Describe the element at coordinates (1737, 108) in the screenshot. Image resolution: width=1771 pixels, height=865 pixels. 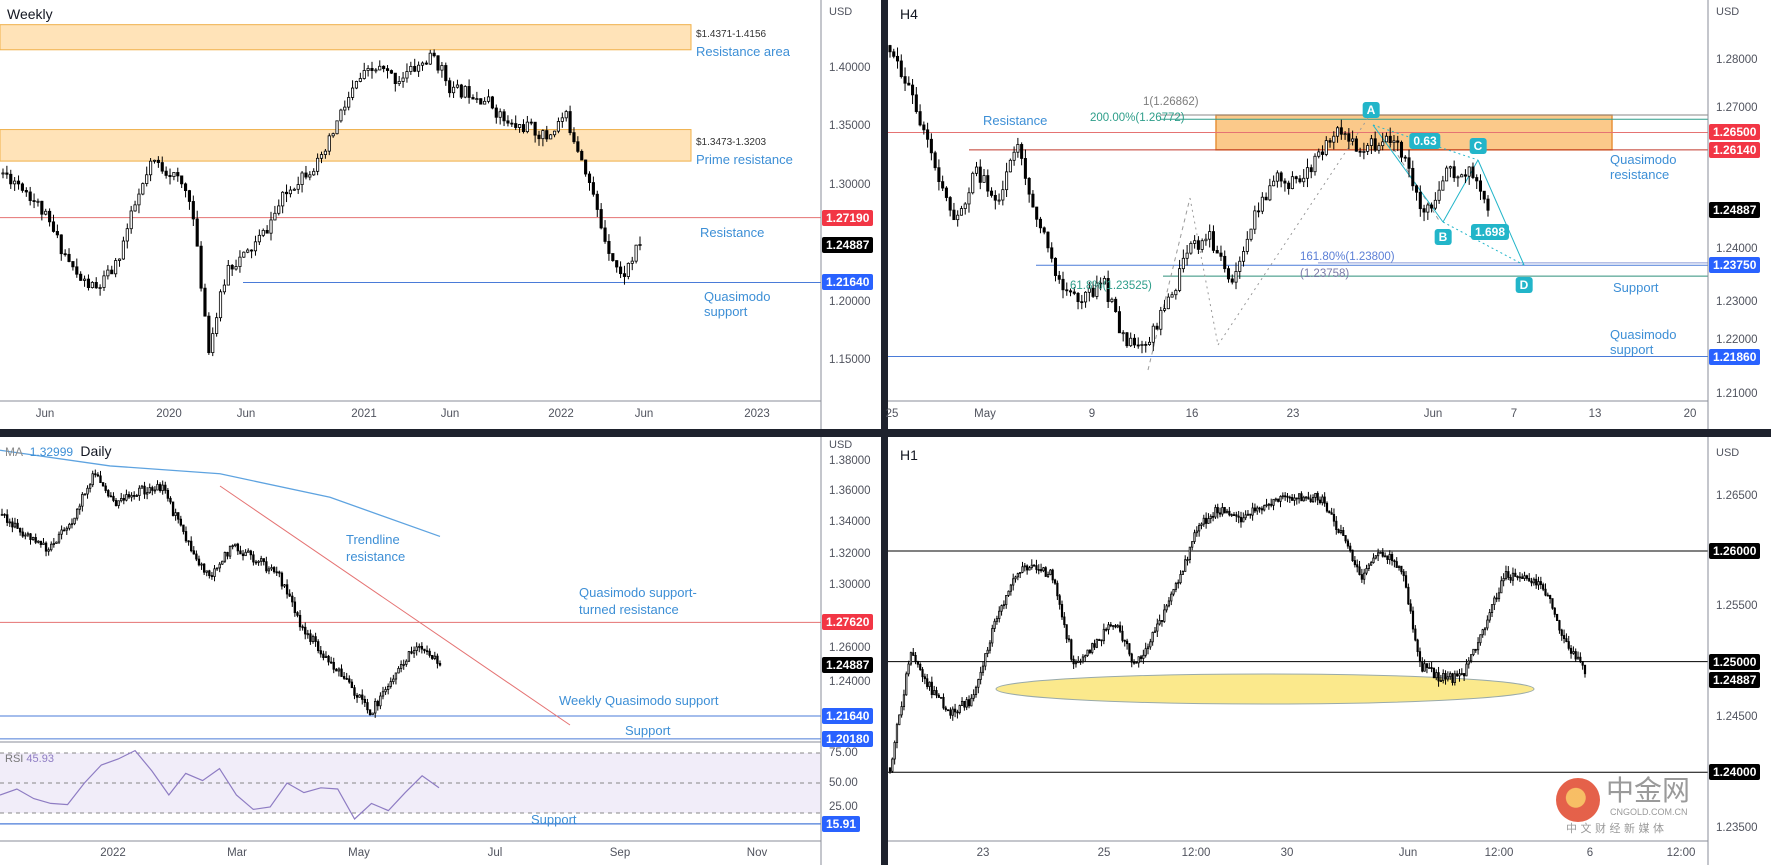
I see `price-tick-label: 1.27000` at that location.